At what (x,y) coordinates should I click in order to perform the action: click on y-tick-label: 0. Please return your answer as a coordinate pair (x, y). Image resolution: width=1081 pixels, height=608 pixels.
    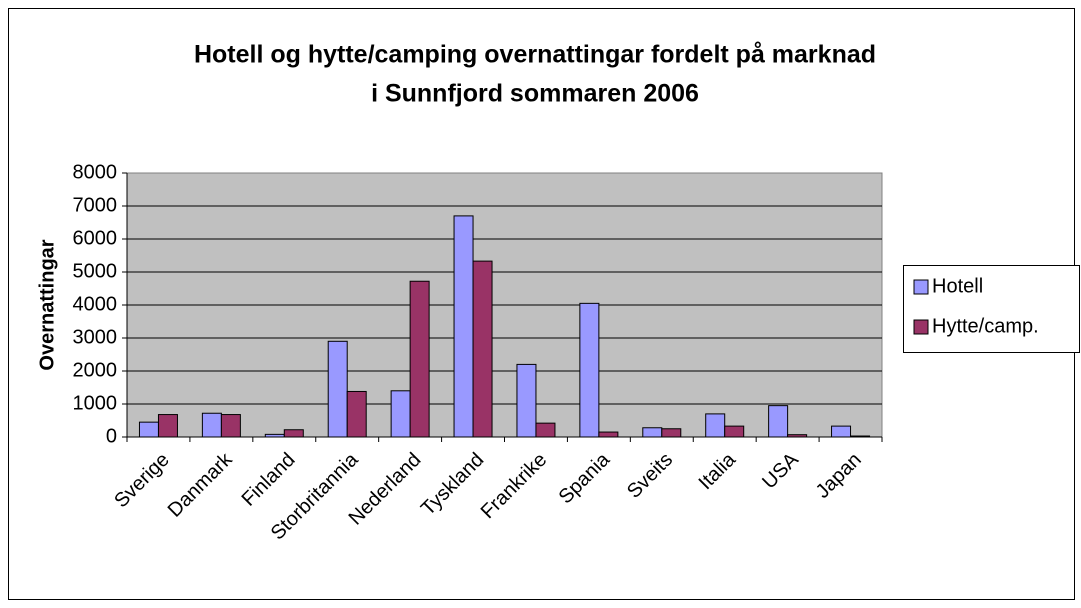
    Looking at the image, I should click on (111, 436).